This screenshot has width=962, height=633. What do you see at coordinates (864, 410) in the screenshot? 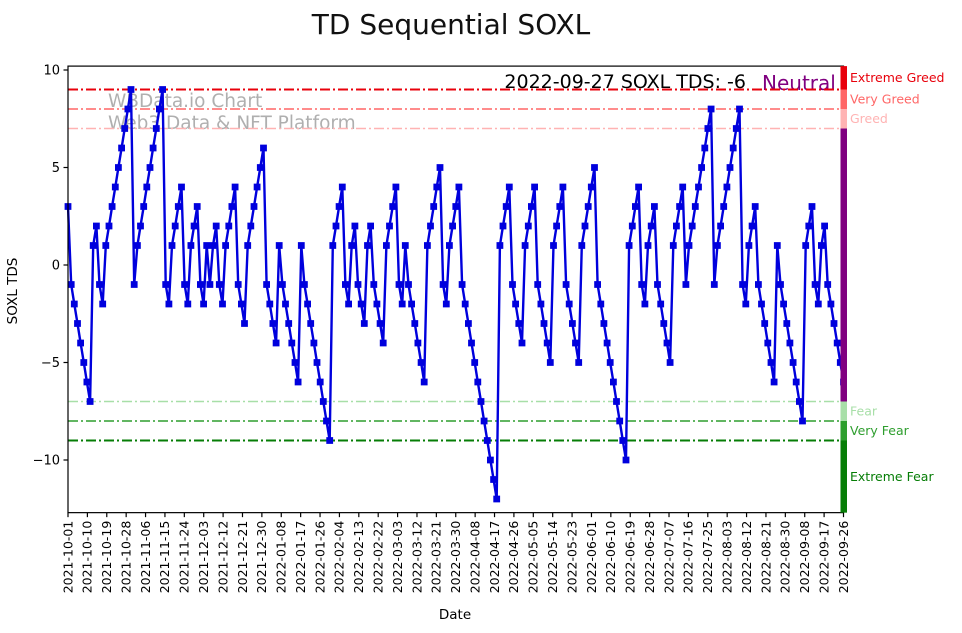
I see `zone-label: Fear` at bounding box center [864, 410].